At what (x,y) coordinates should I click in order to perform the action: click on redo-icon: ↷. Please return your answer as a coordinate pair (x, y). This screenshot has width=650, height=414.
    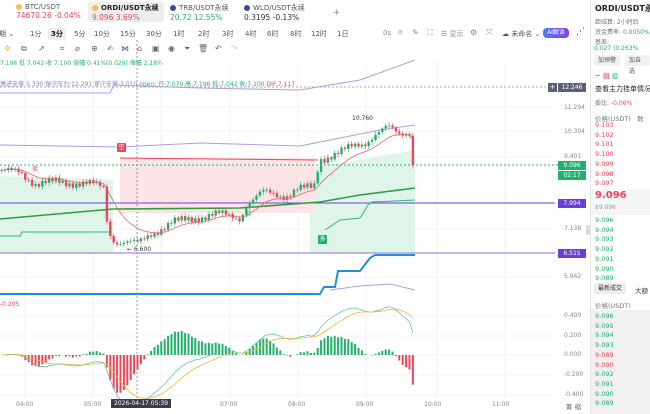
    Looking at the image, I should click on (234, 48).